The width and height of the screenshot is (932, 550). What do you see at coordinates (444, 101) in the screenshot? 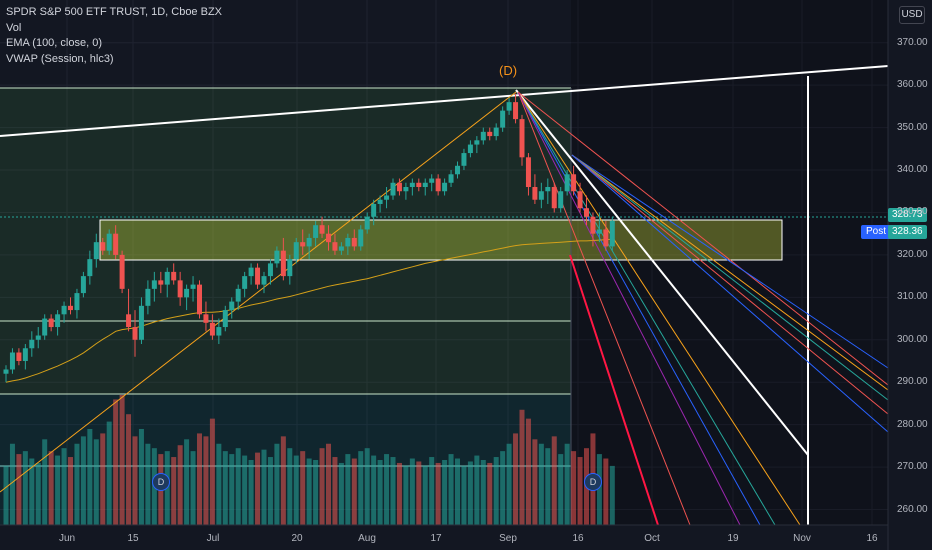
I see `resistance-trendline` at bounding box center [444, 101].